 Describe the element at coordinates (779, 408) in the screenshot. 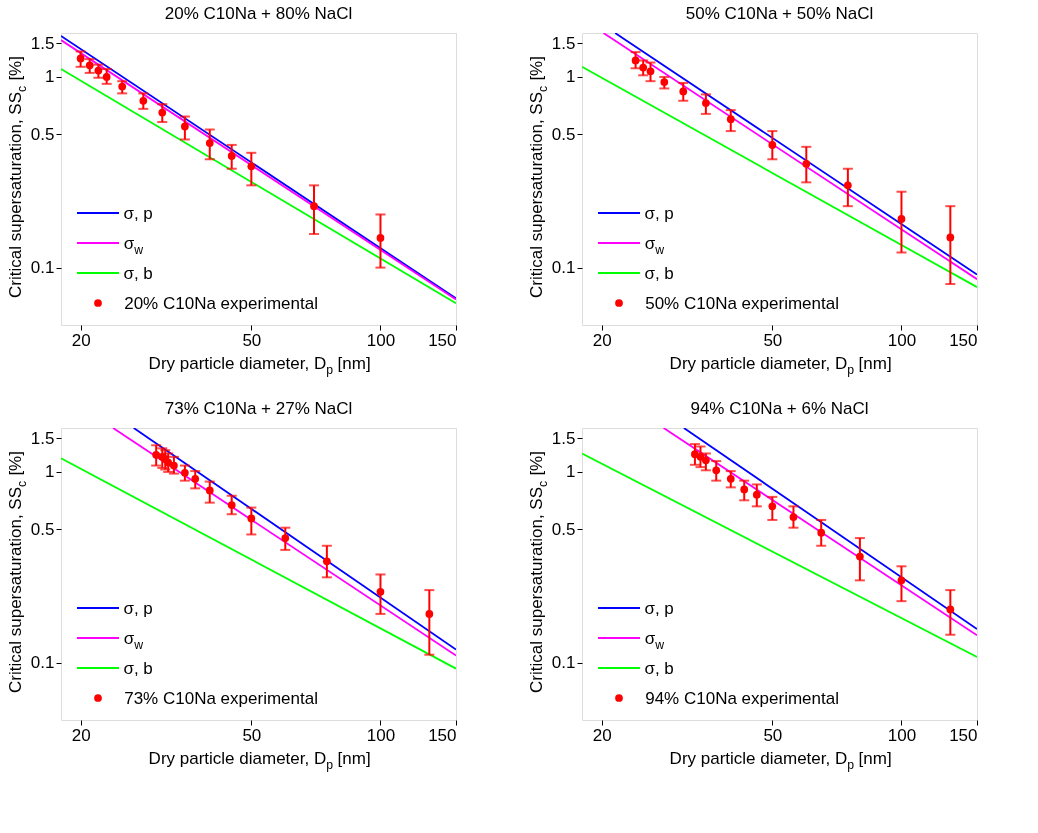

I see `chart-title: 94% C10Na + 6% NaCl` at that location.